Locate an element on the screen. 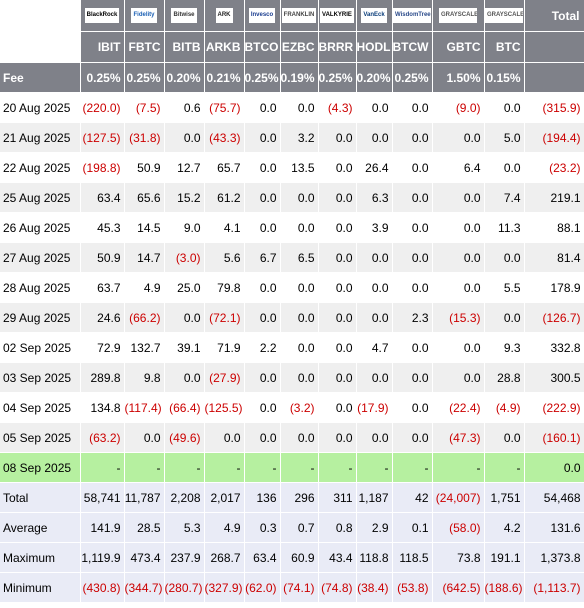 This screenshot has width=584, height=608. value-cell: 26.4 is located at coordinates (374, 167).